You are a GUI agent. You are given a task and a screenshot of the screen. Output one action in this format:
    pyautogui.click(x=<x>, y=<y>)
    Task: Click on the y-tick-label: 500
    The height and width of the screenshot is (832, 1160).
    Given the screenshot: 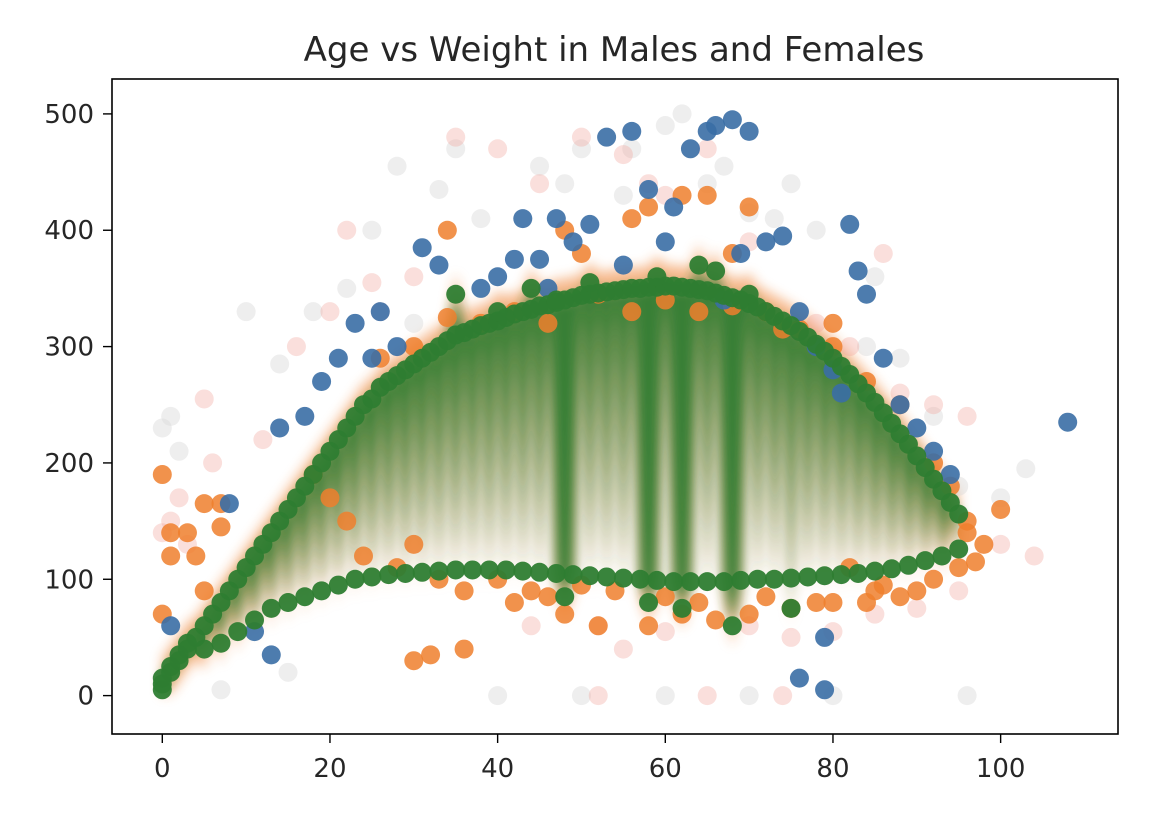 What is the action you would take?
    pyautogui.click(x=69, y=115)
    